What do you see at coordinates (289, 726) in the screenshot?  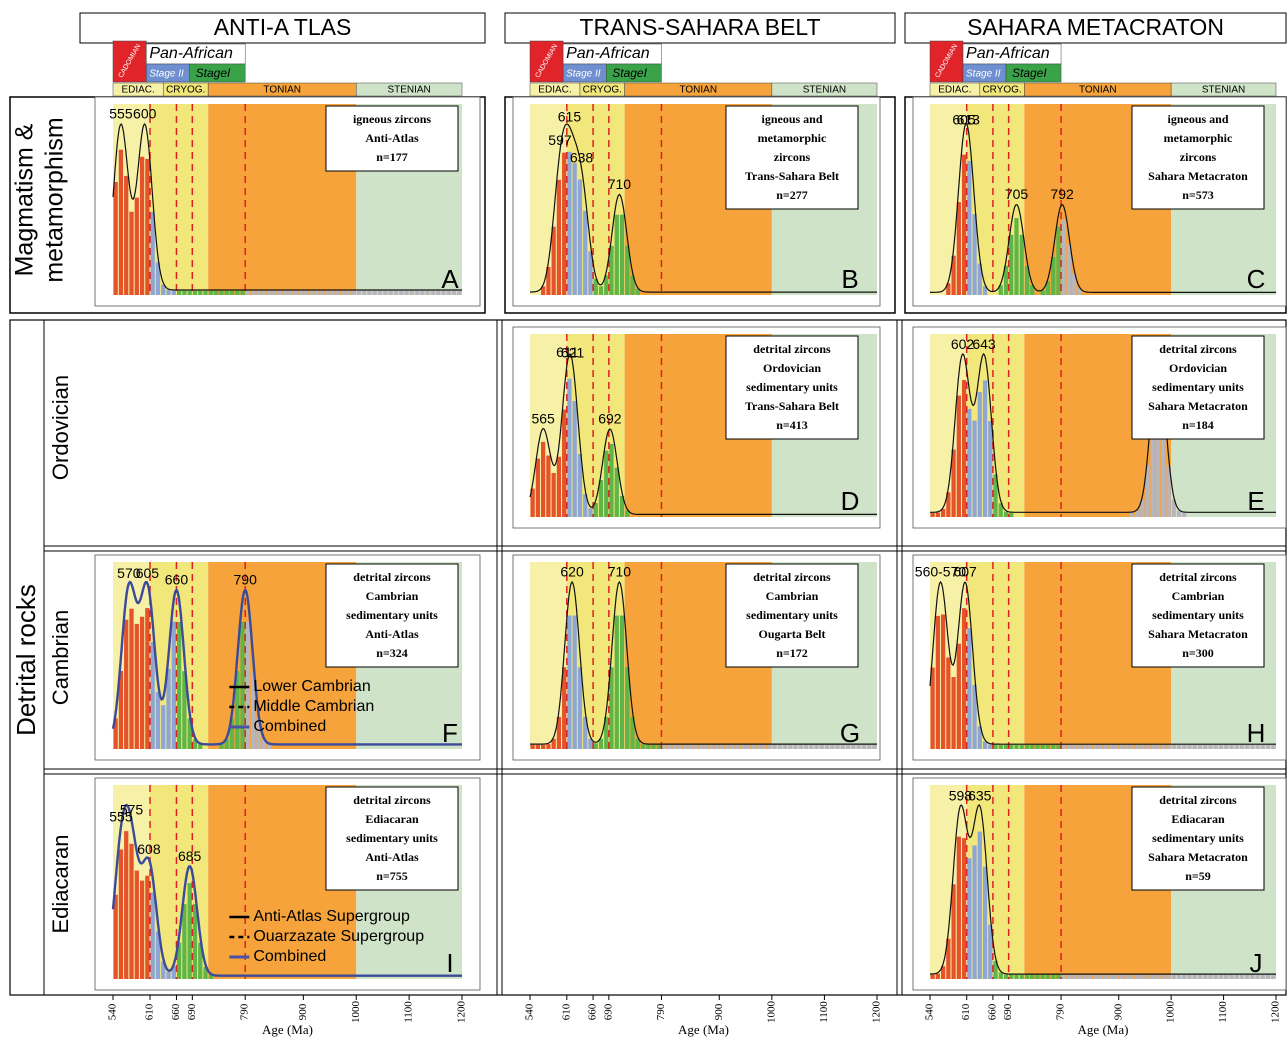 I see `legend-label: Combined` at bounding box center [289, 726].